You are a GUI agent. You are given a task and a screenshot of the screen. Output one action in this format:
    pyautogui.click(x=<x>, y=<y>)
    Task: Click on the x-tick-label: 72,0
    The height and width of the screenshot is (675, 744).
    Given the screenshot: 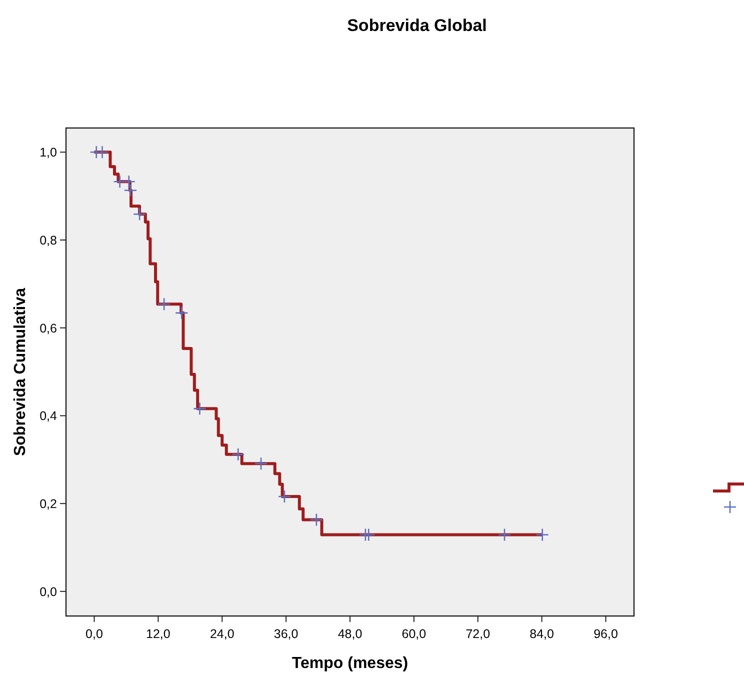 What is the action you would take?
    pyautogui.click(x=478, y=634)
    